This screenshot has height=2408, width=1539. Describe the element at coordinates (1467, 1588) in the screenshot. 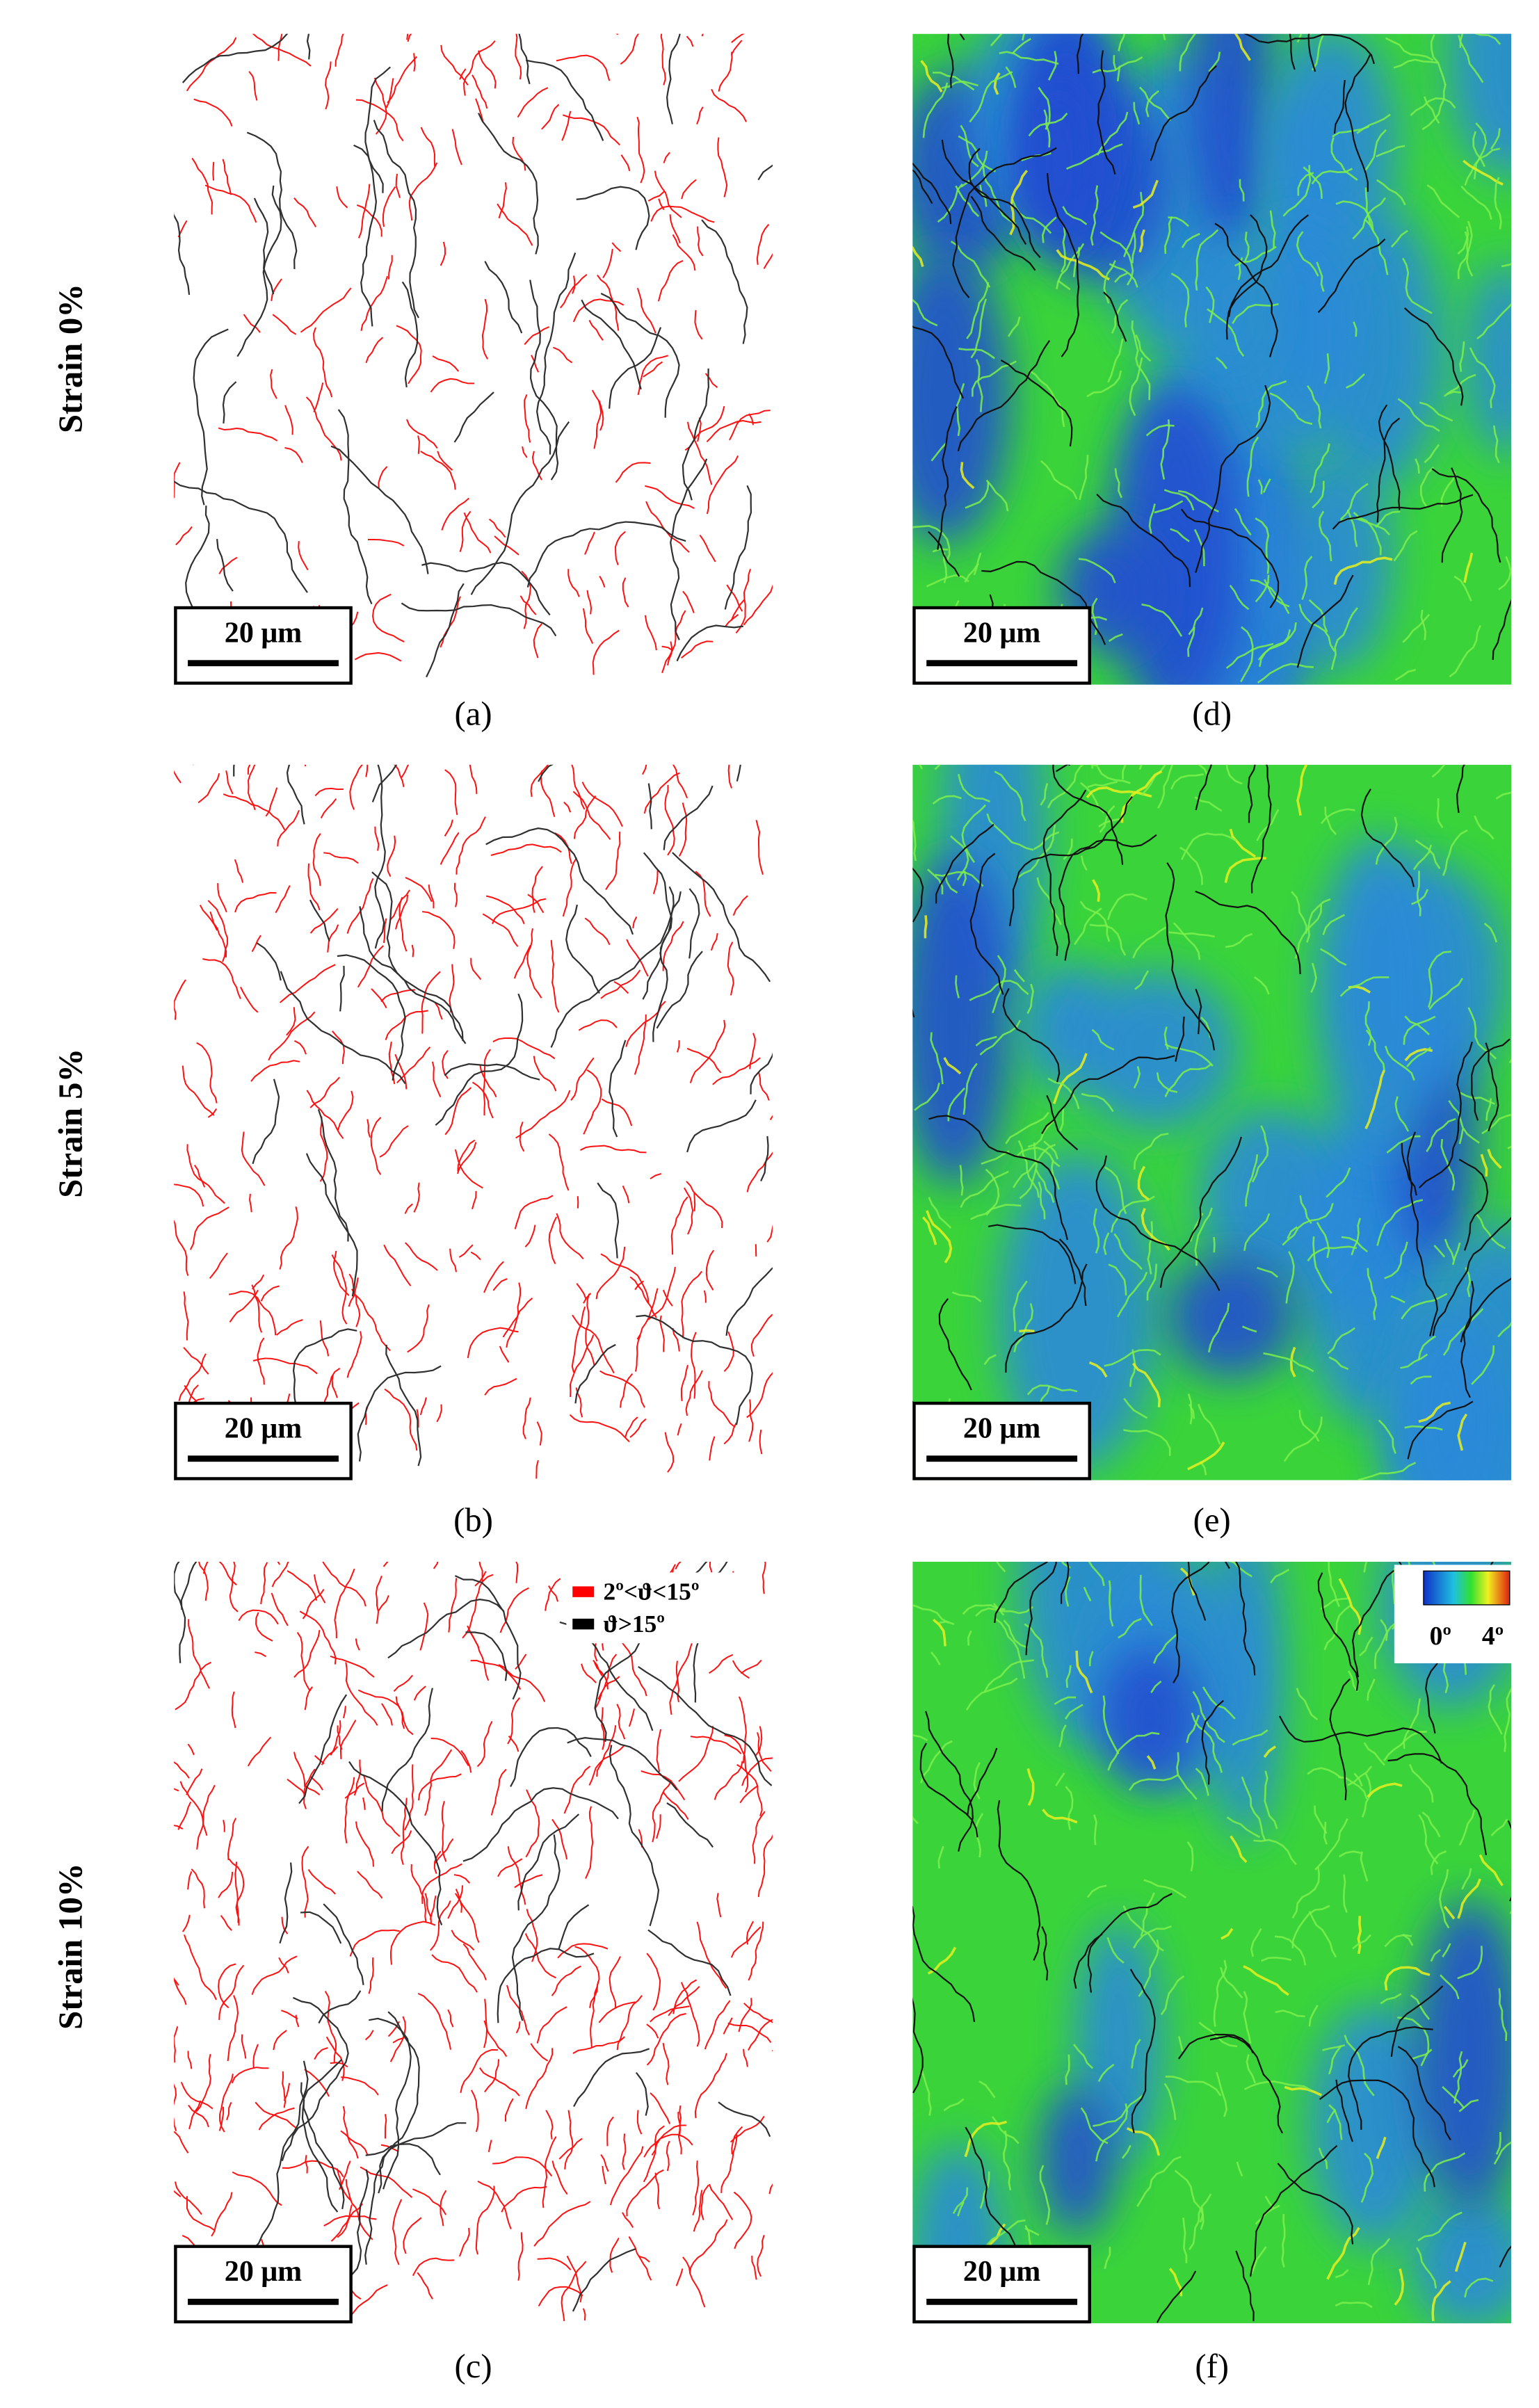

I see `colorbar` at that location.